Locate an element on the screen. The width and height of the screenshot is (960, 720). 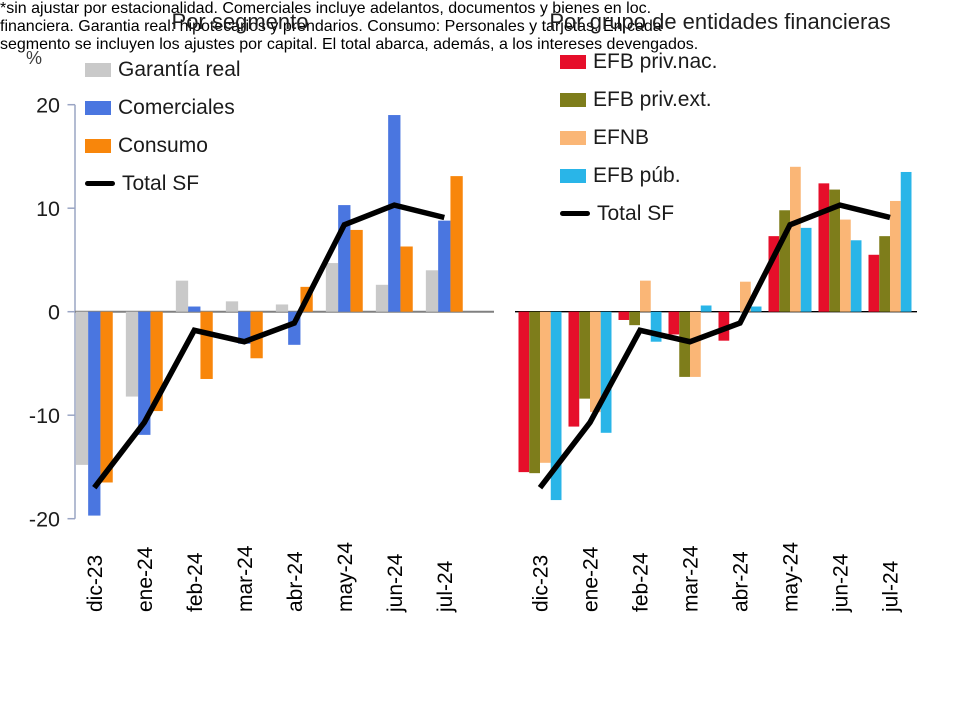
y-tick-label: 20 is located at coordinates (48, 106).